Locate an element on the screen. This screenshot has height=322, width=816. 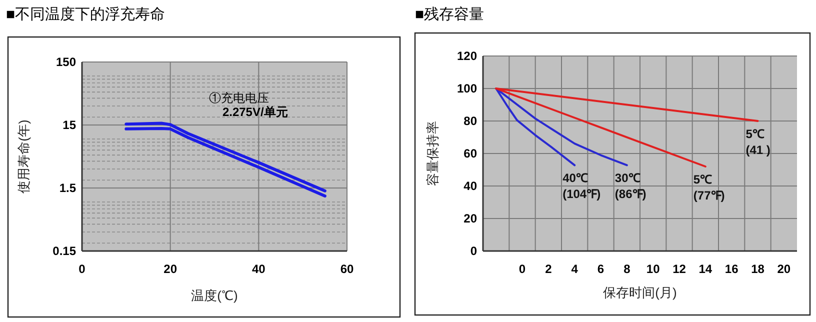
series-label: 40℃ (104℉) is located at coordinates (581, 186).